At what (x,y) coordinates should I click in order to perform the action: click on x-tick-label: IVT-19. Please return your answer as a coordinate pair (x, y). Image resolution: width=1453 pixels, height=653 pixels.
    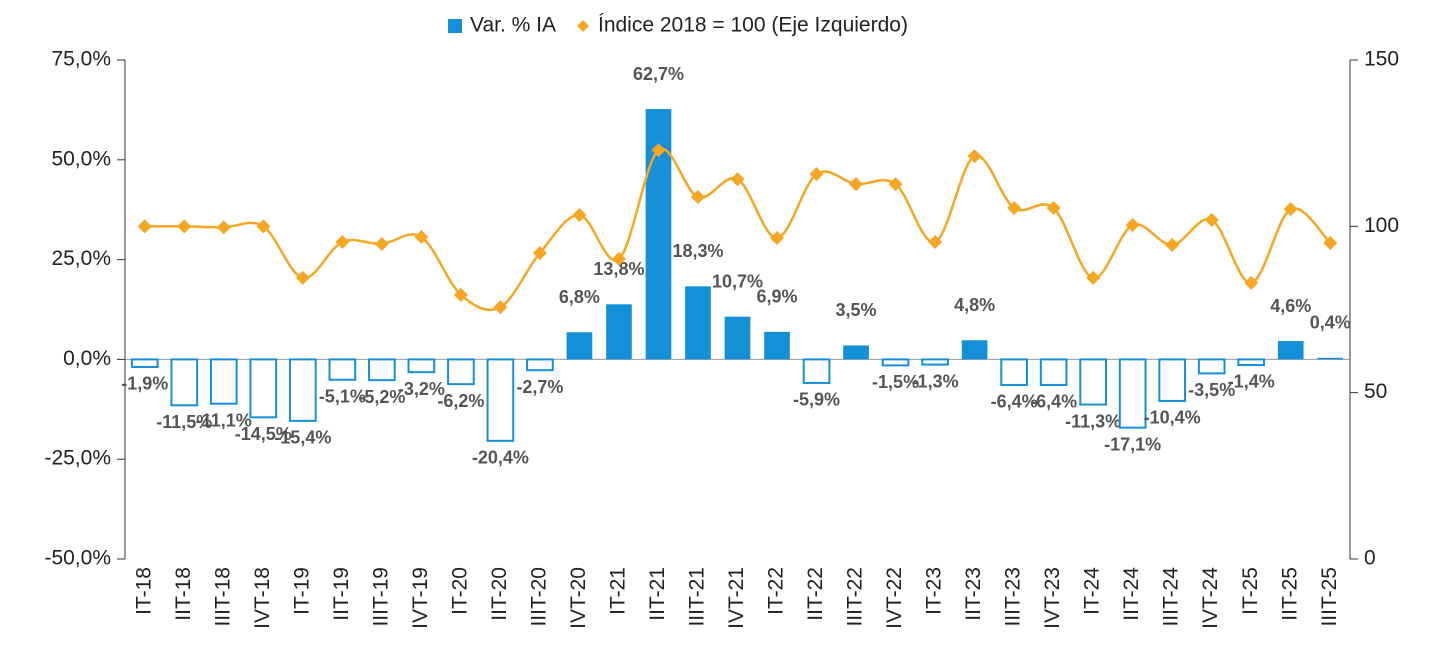
    Looking at the image, I should click on (420, 598).